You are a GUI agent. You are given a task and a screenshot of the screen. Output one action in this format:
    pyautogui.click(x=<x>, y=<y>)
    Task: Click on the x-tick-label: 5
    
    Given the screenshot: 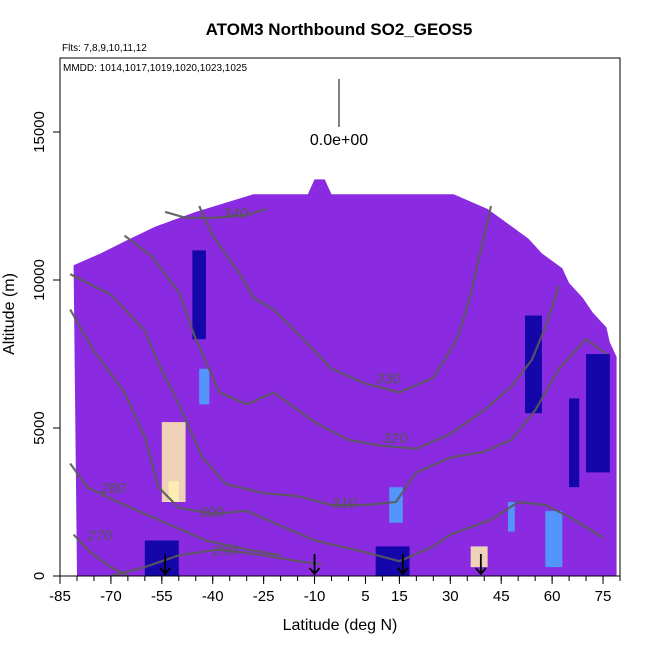 What is the action you would take?
    pyautogui.click(x=365, y=596)
    